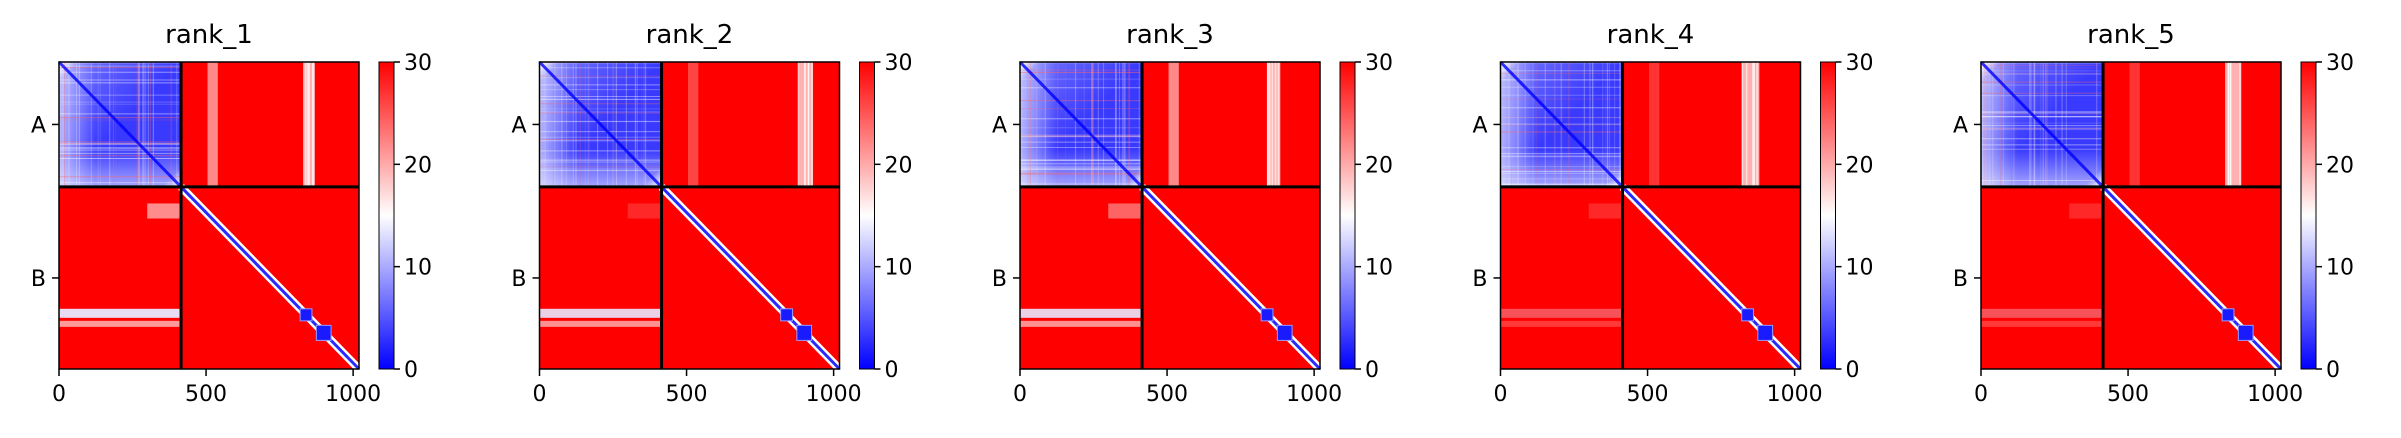 The width and height of the screenshot is (2401, 438). Describe the element at coordinates (1651, 35) in the screenshot. I see `panel-title: rank_4` at that location.